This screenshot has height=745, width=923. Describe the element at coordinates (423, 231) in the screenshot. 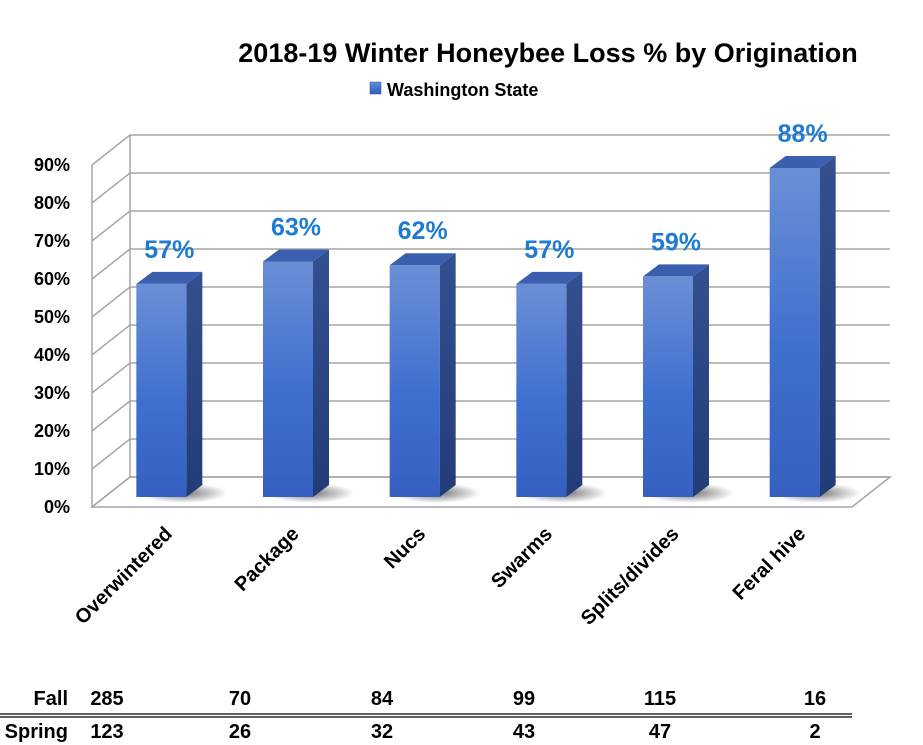

I see `data-label: 62%` at that location.